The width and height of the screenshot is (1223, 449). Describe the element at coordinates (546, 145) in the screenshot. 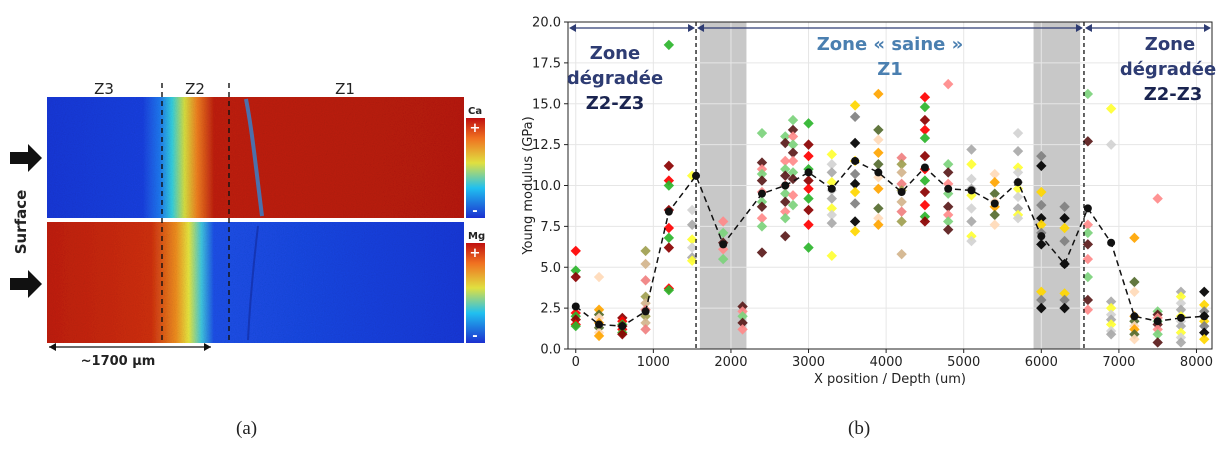

I see `y-tick-label: 12.5` at that location.